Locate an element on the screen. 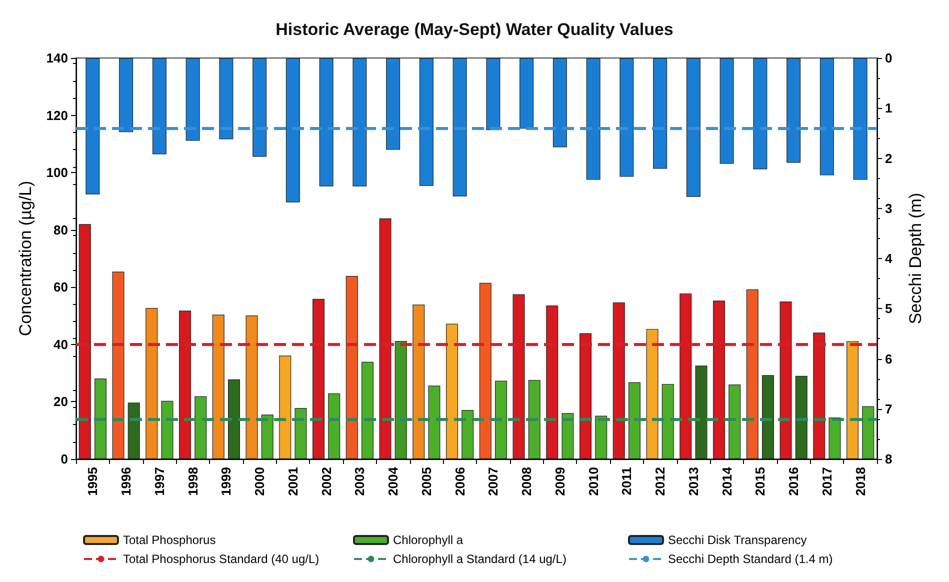 The height and width of the screenshot is (582, 949). x-tick-label: 2017 is located at coordinates (826, 481).